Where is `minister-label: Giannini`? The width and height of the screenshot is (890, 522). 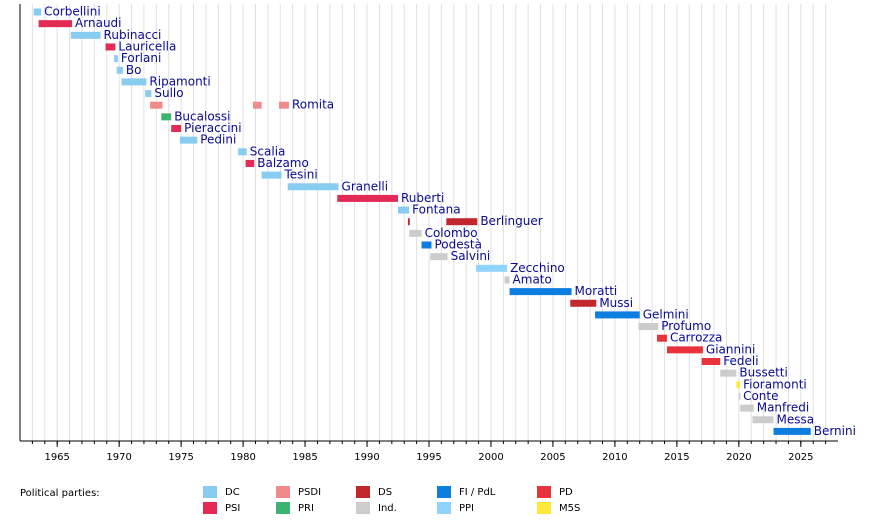
minister-label: Giannini is located at coordinates (730, 349).